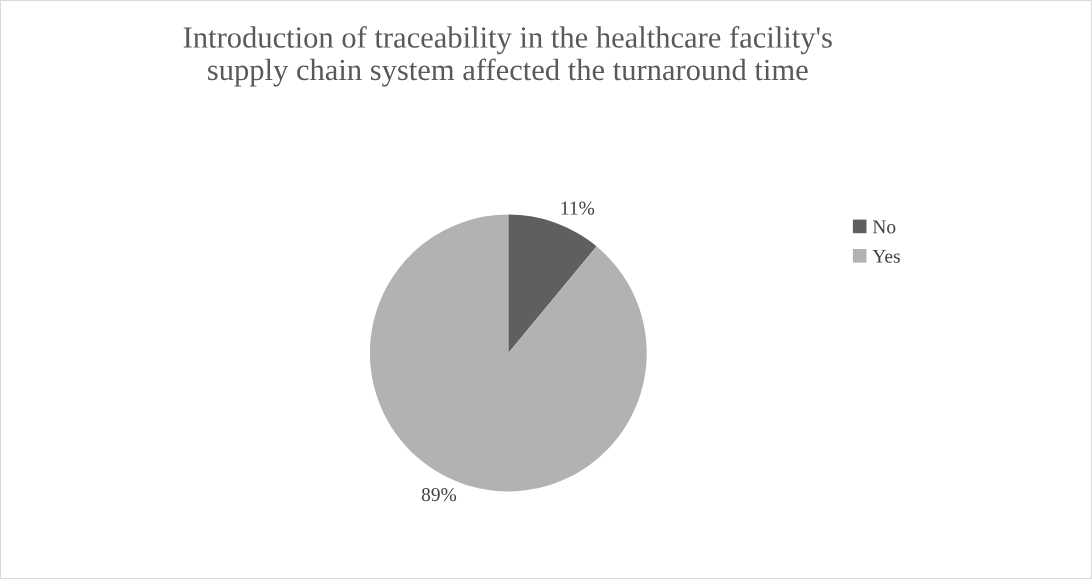  I want to click on pie-slice, so click(552, 284).